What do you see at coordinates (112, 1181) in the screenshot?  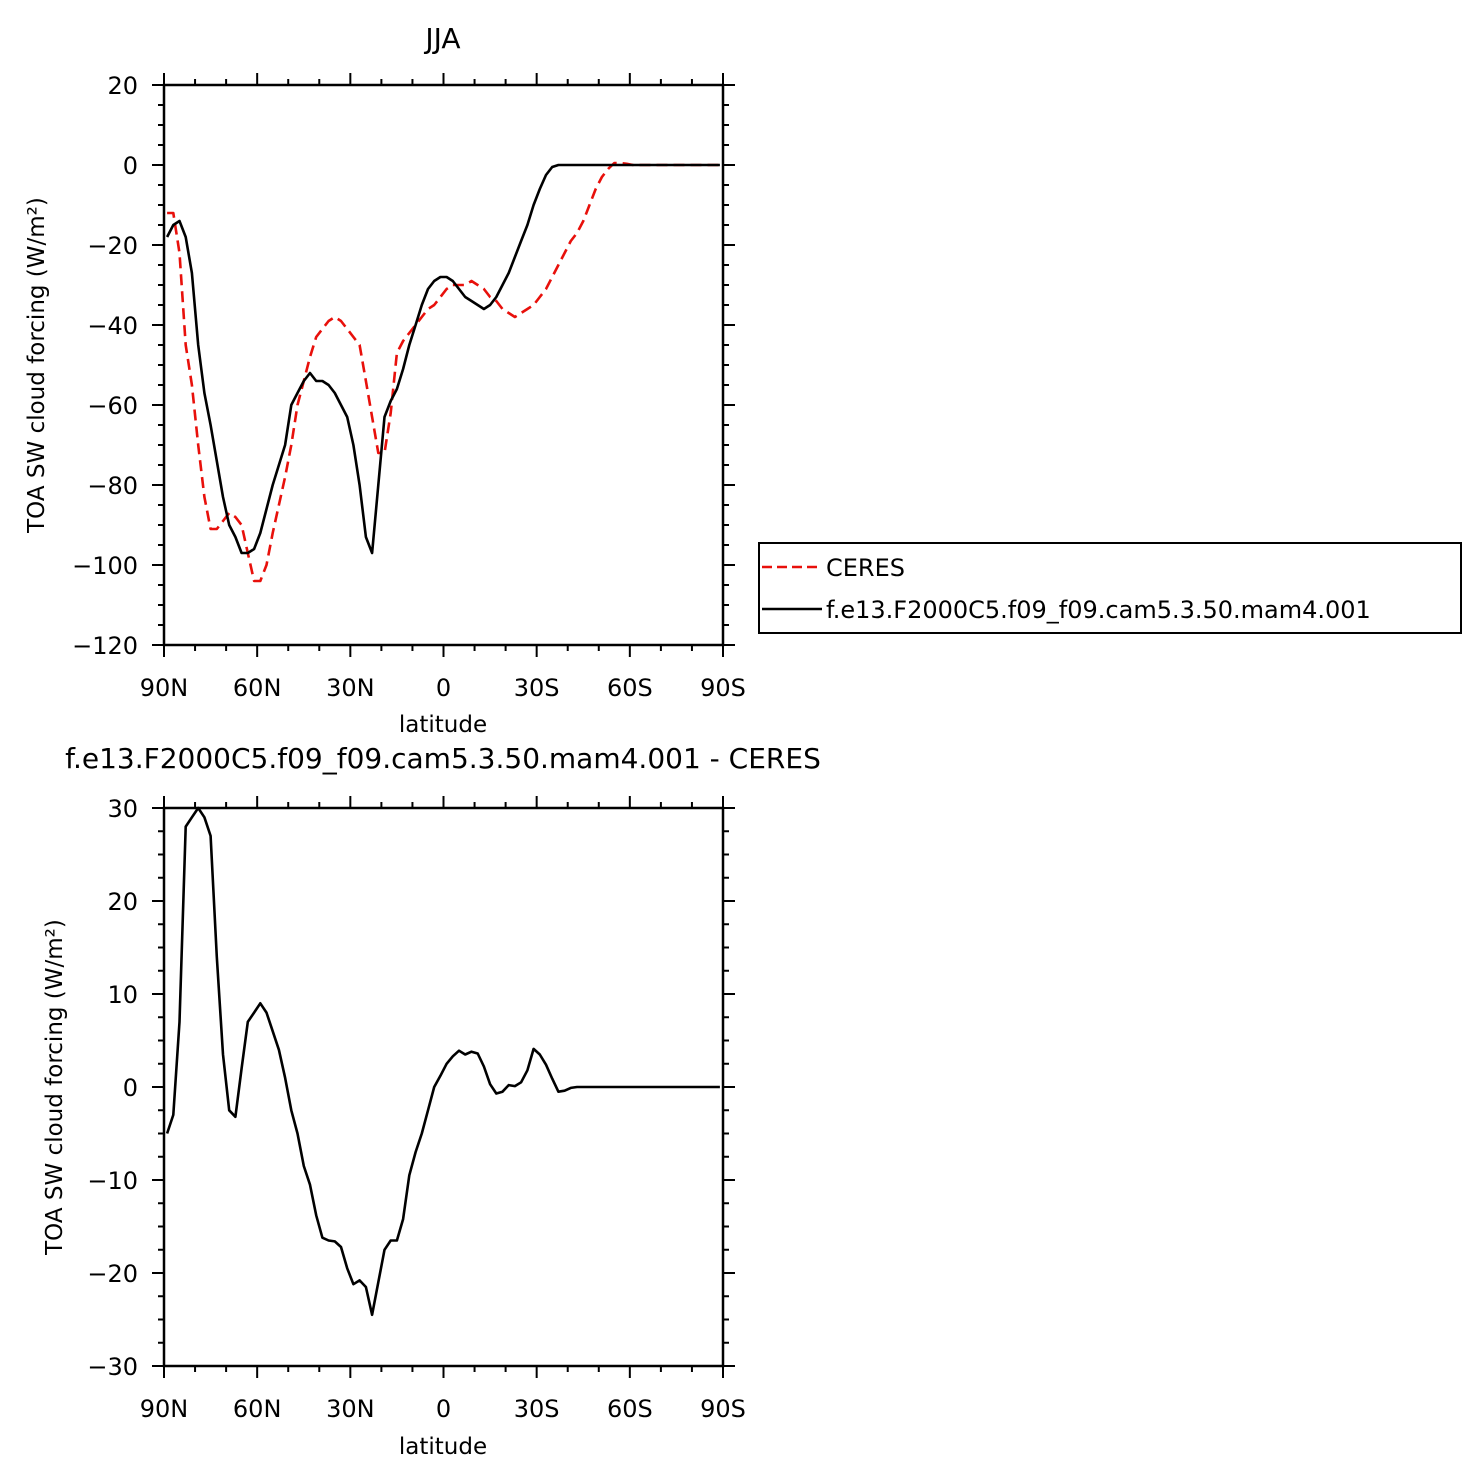 I see `bottom-y-tick-label: −10` at bounding box center [112, 1181].